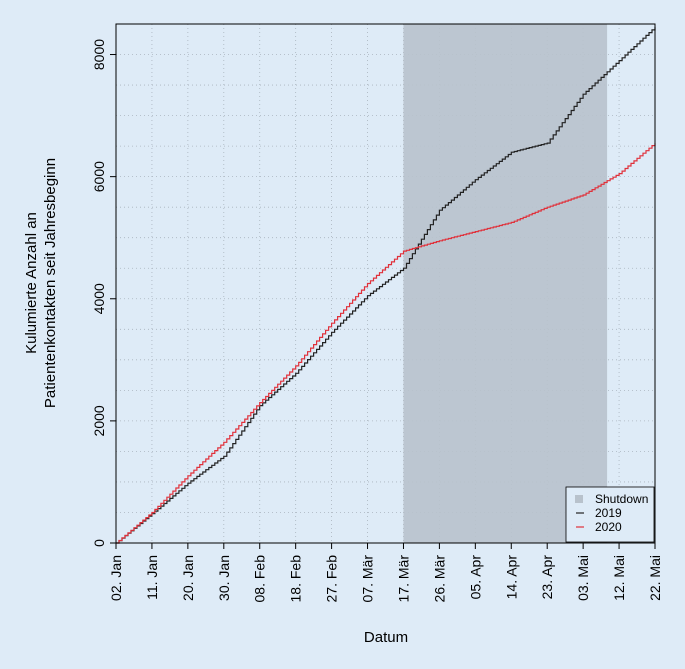  I want to click on legend-shutdown-swatch, so click(579, 499).